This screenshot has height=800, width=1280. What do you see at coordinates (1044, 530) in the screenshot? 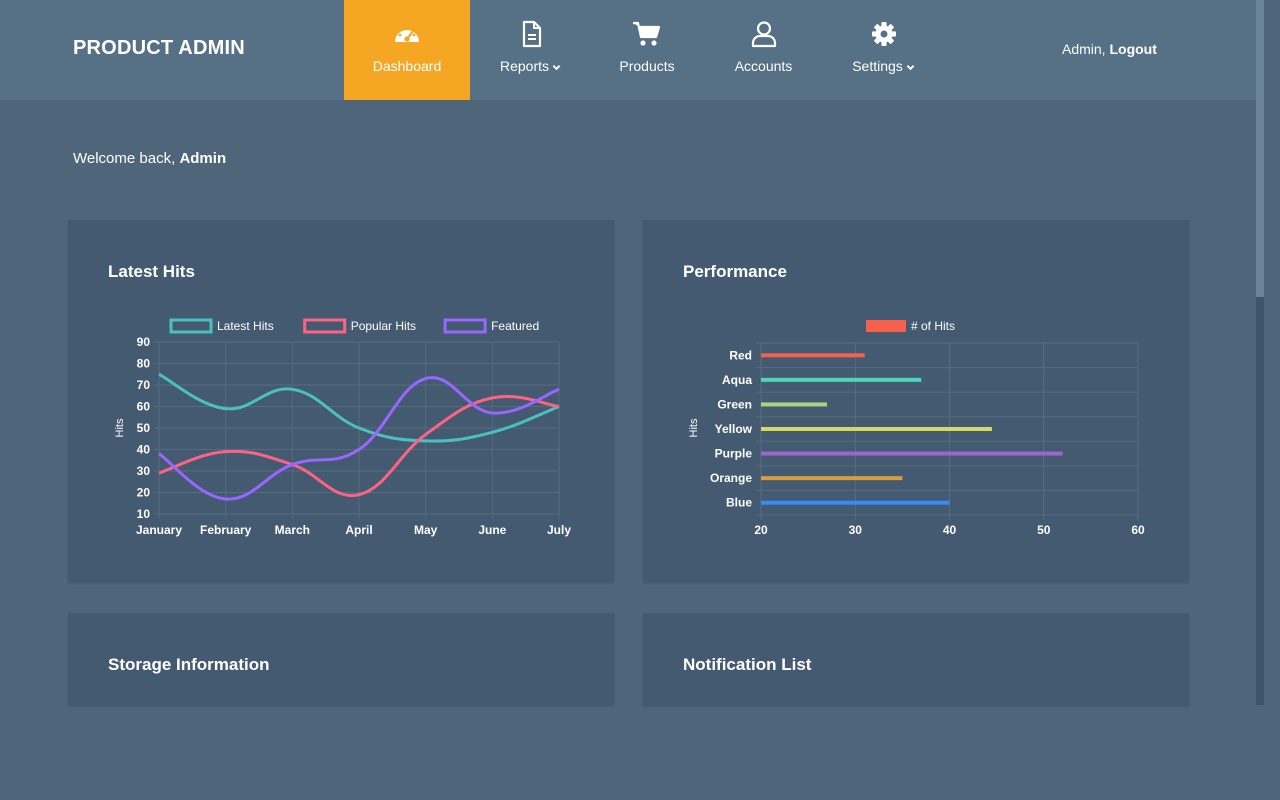
I see `x-tick-label: 50` at bounding box center [1044, 530].